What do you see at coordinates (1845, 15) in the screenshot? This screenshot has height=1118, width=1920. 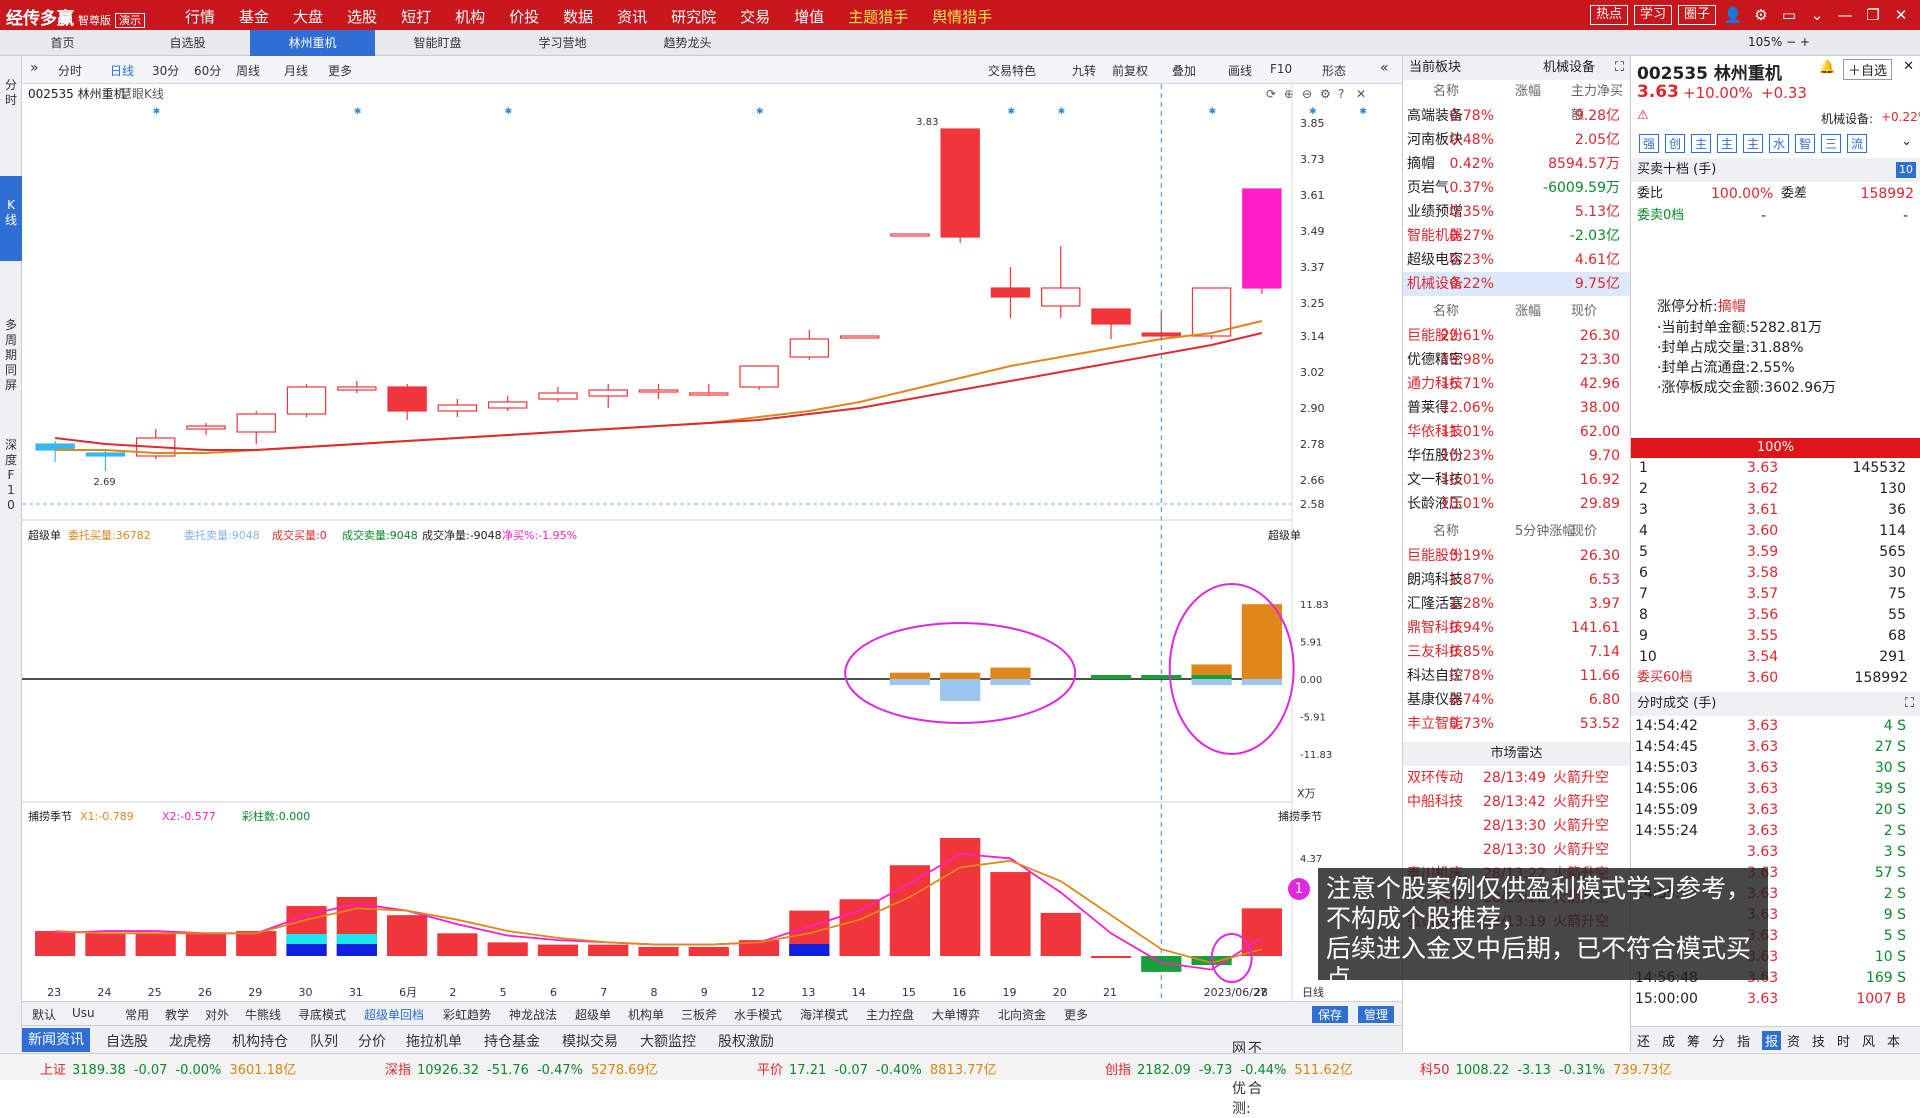 I see `minimize-icon: —` at bounding box center [1845, 15].